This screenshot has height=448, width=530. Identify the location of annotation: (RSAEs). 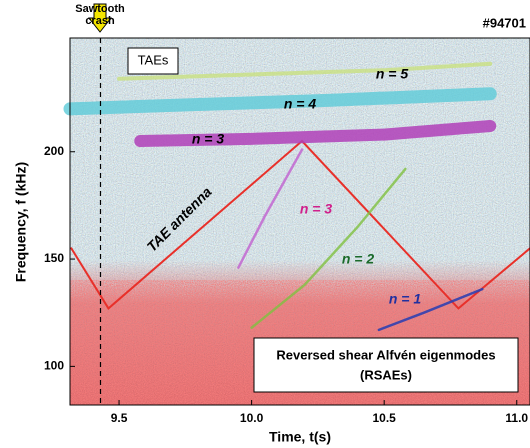
(386, 374).